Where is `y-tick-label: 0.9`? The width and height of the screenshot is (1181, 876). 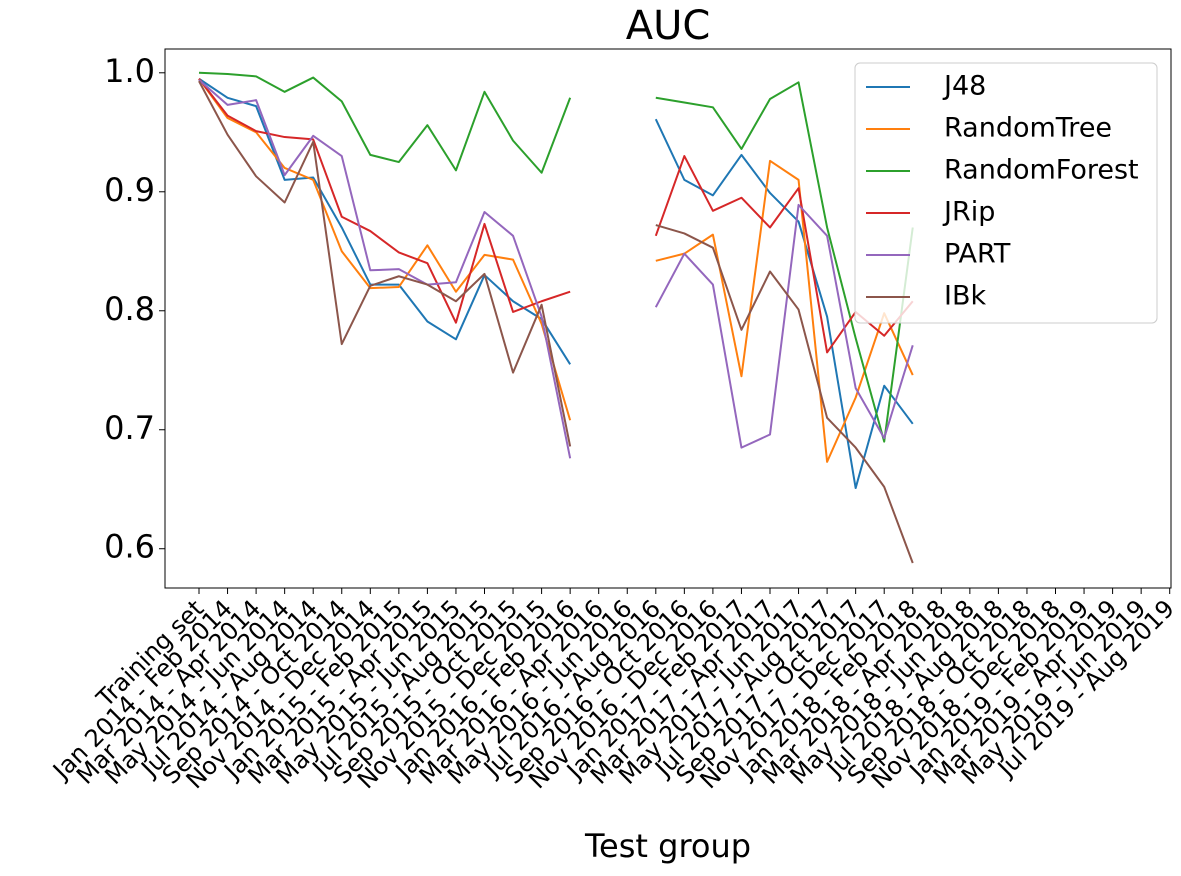 y-tick-label: 0.9 is located at coordinates (129, 190).